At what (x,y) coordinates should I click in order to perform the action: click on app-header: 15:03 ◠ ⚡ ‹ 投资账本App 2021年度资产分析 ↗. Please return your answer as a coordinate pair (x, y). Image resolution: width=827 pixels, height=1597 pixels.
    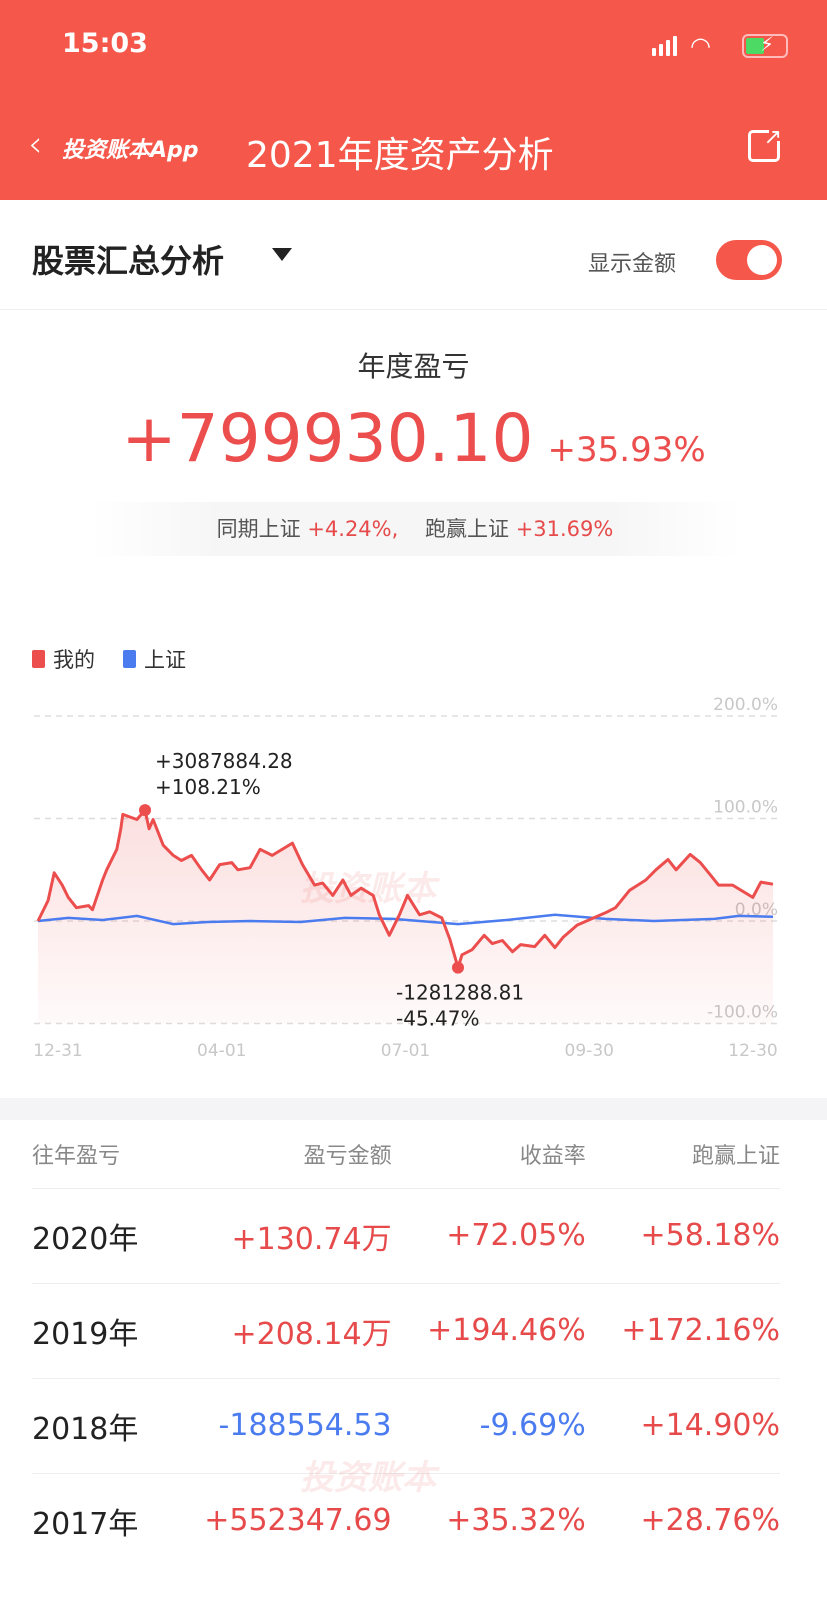
    Looking at the image, I should click on (413, 100).